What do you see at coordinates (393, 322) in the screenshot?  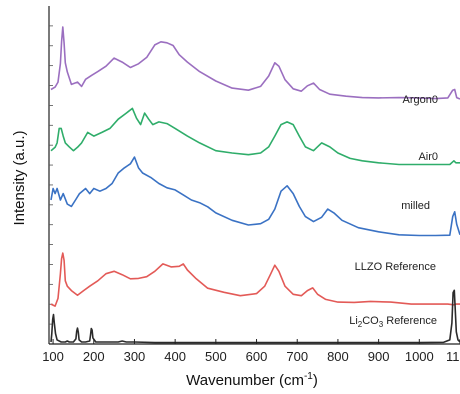 I see `series-label-li2co3-reference: Li2CO3 Reference` at bounding box center [393, 322].